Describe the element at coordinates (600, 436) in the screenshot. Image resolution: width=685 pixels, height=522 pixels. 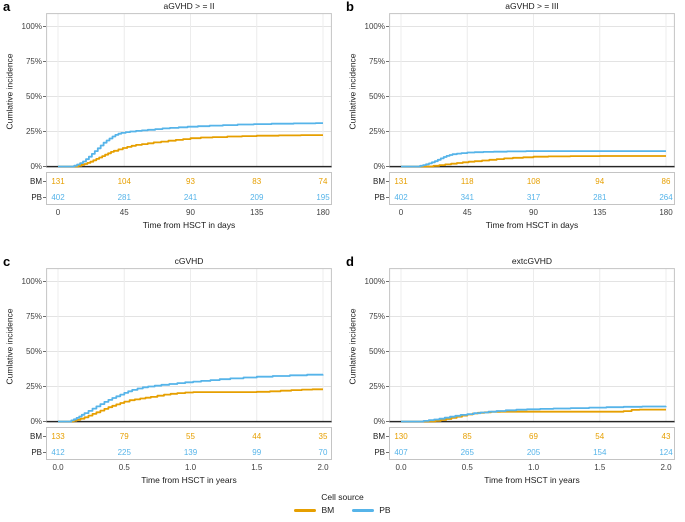
I see `risk-value: 54` at that location.